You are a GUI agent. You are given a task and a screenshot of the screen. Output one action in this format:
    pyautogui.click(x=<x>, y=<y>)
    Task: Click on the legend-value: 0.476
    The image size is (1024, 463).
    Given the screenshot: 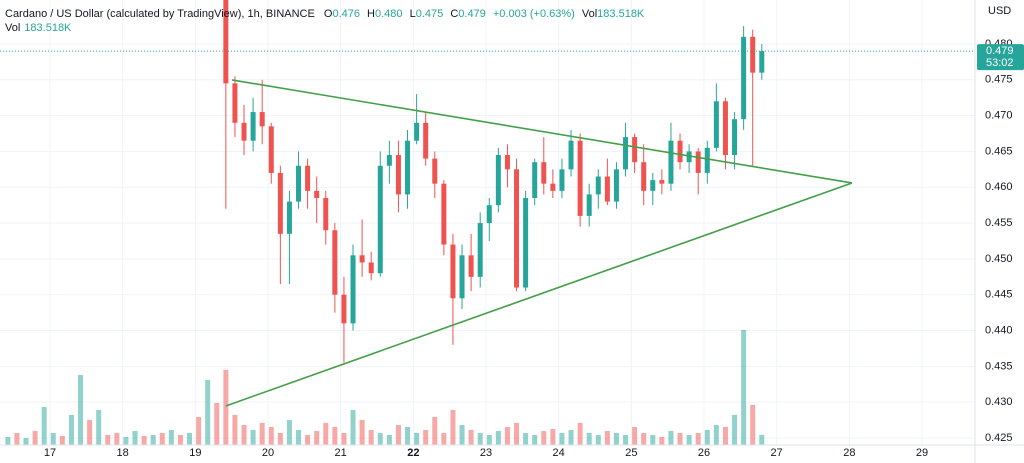 What is the action you would take?
    pyautogui.click(x=346, y=14)
    